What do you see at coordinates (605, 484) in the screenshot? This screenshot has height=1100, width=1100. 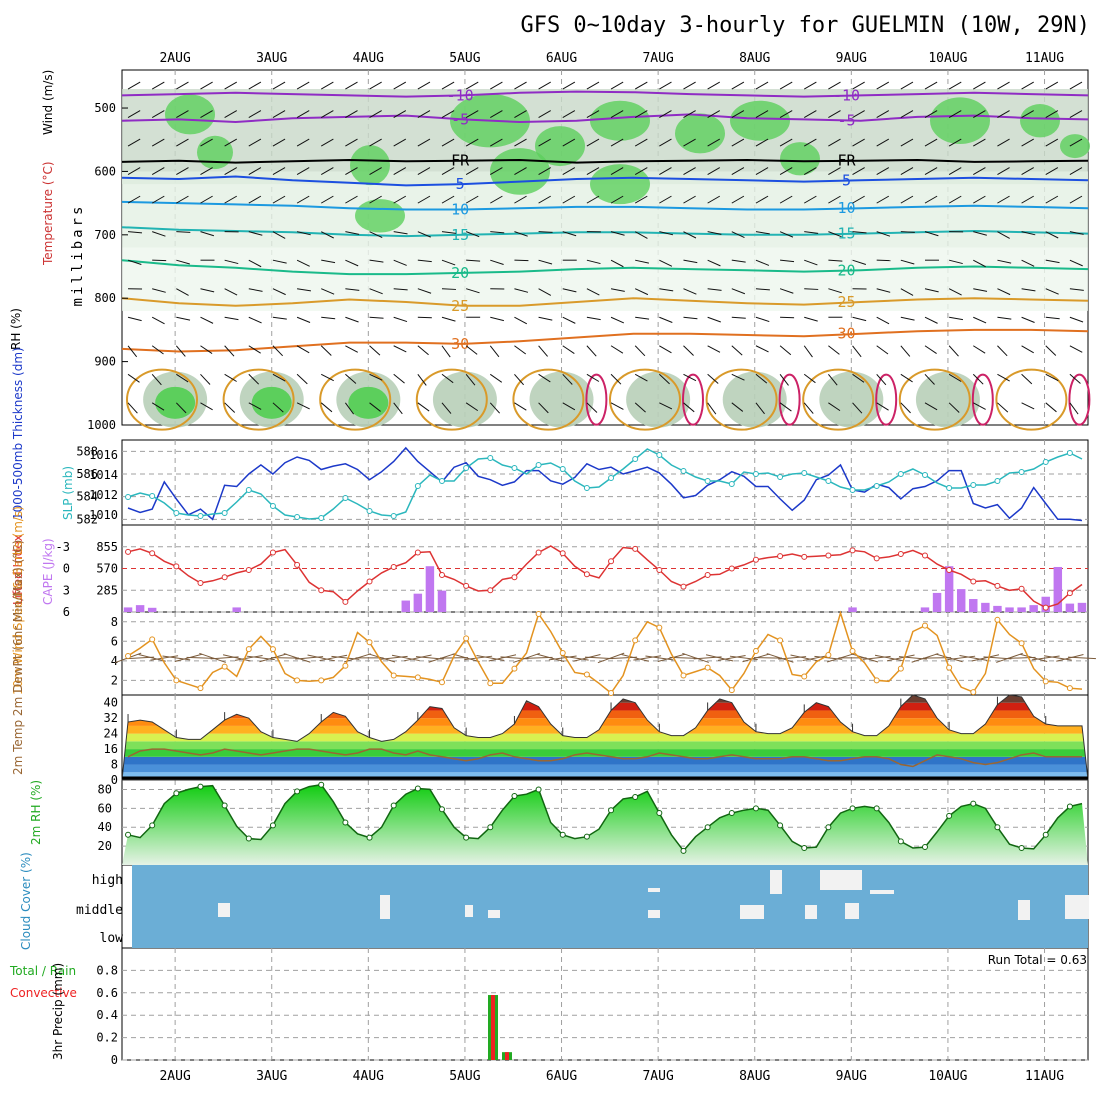 I see `slp-line` at bounding box center [605, 484].